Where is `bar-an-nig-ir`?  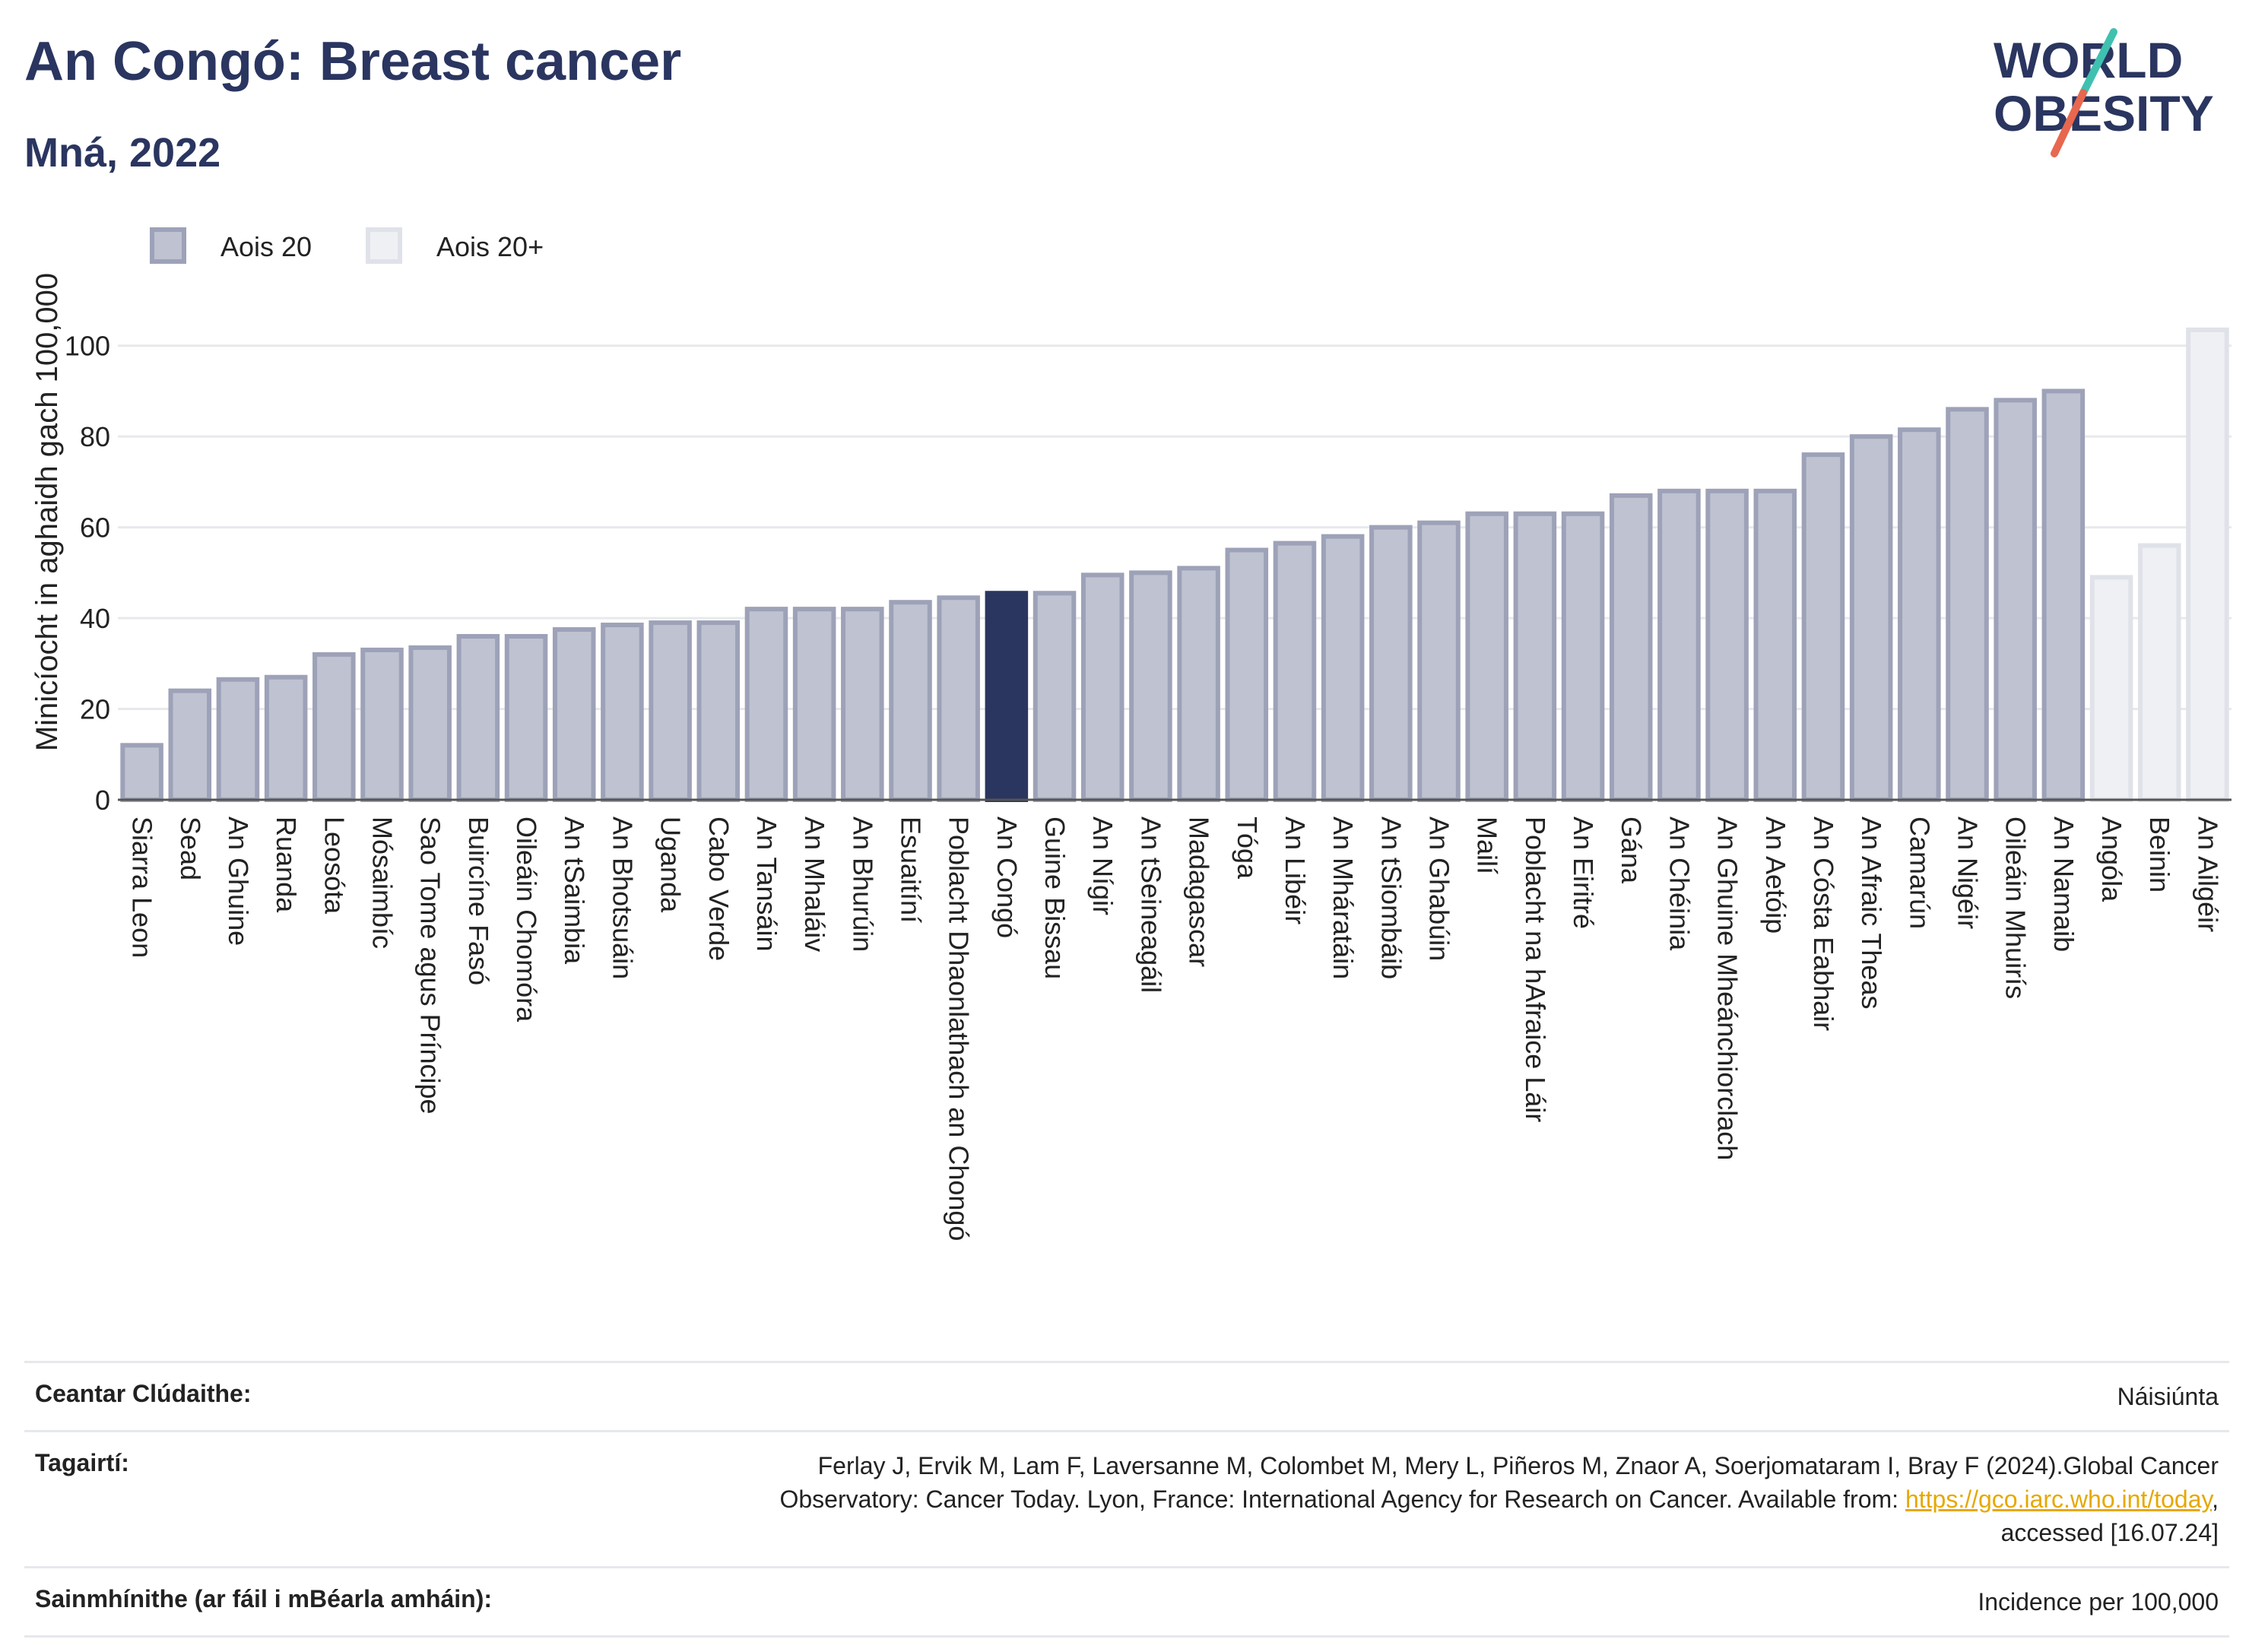
bar-an-nig-ir is located at coordinates (1967, 604).